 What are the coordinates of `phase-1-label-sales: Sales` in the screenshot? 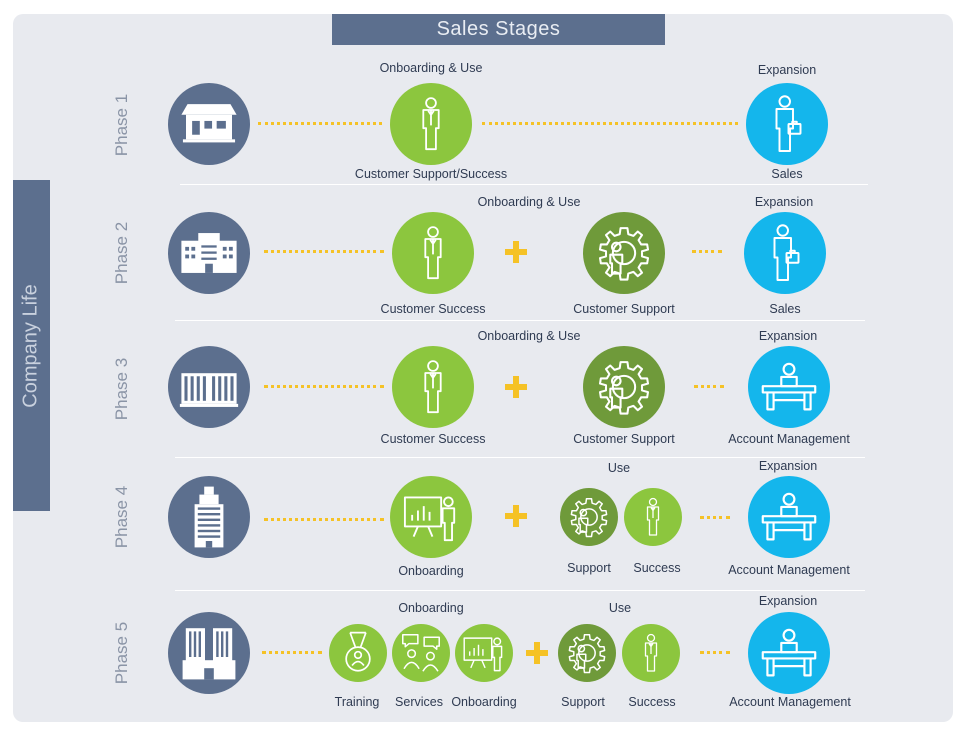 It's located at (787, 174).